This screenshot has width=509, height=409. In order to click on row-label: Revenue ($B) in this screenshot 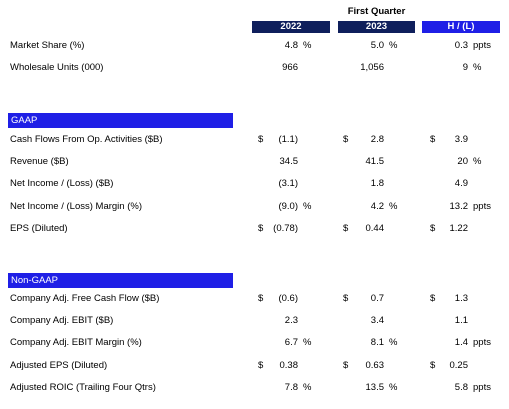, I will do `click(39, 162)`.